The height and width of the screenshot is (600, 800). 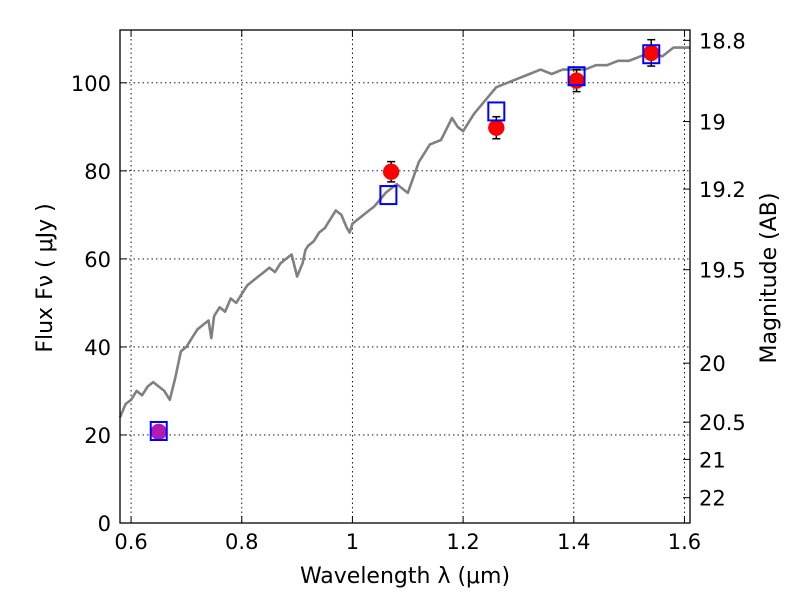 I want to click on magnitude-tick-label: 20.5, so click(x=722, y=423).